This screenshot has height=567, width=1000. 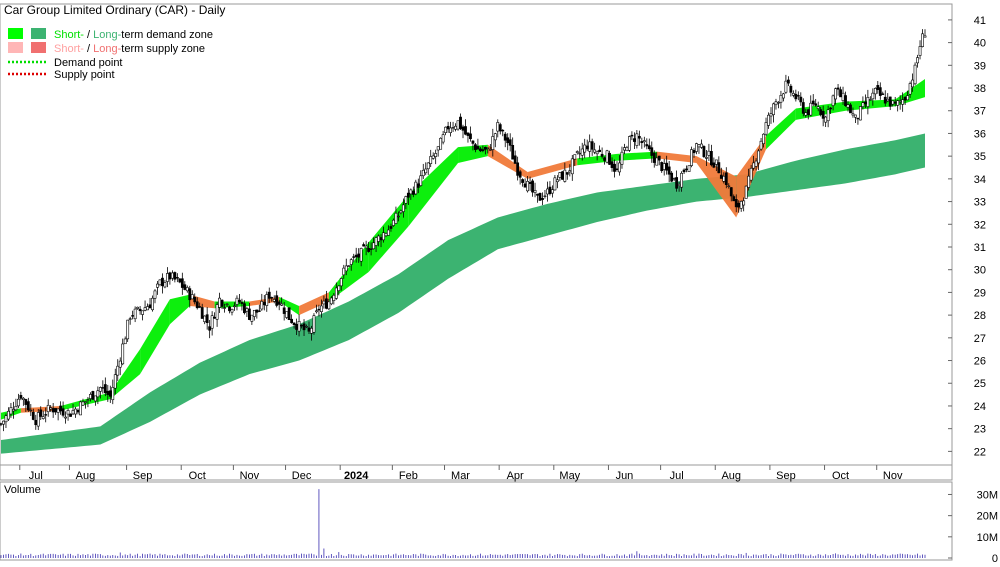 What do you see at coordinates (38, 47) in the screenshot?
I see `legend-swatch-long-supply` at bounding box center [38, 47].